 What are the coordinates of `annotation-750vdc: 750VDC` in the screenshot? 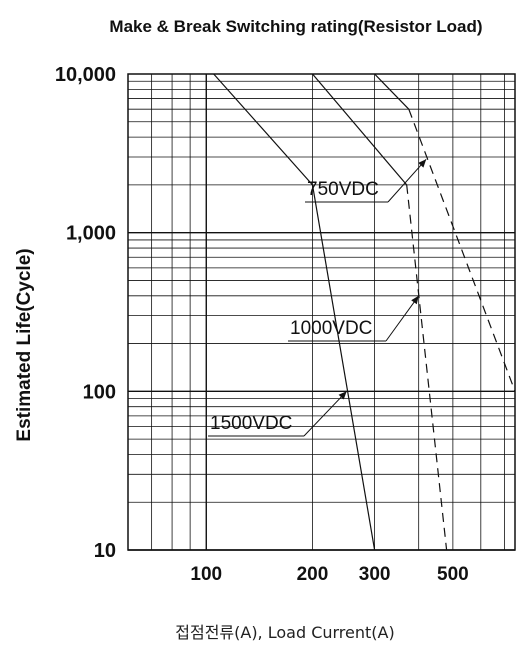 It's located at (343, 189).